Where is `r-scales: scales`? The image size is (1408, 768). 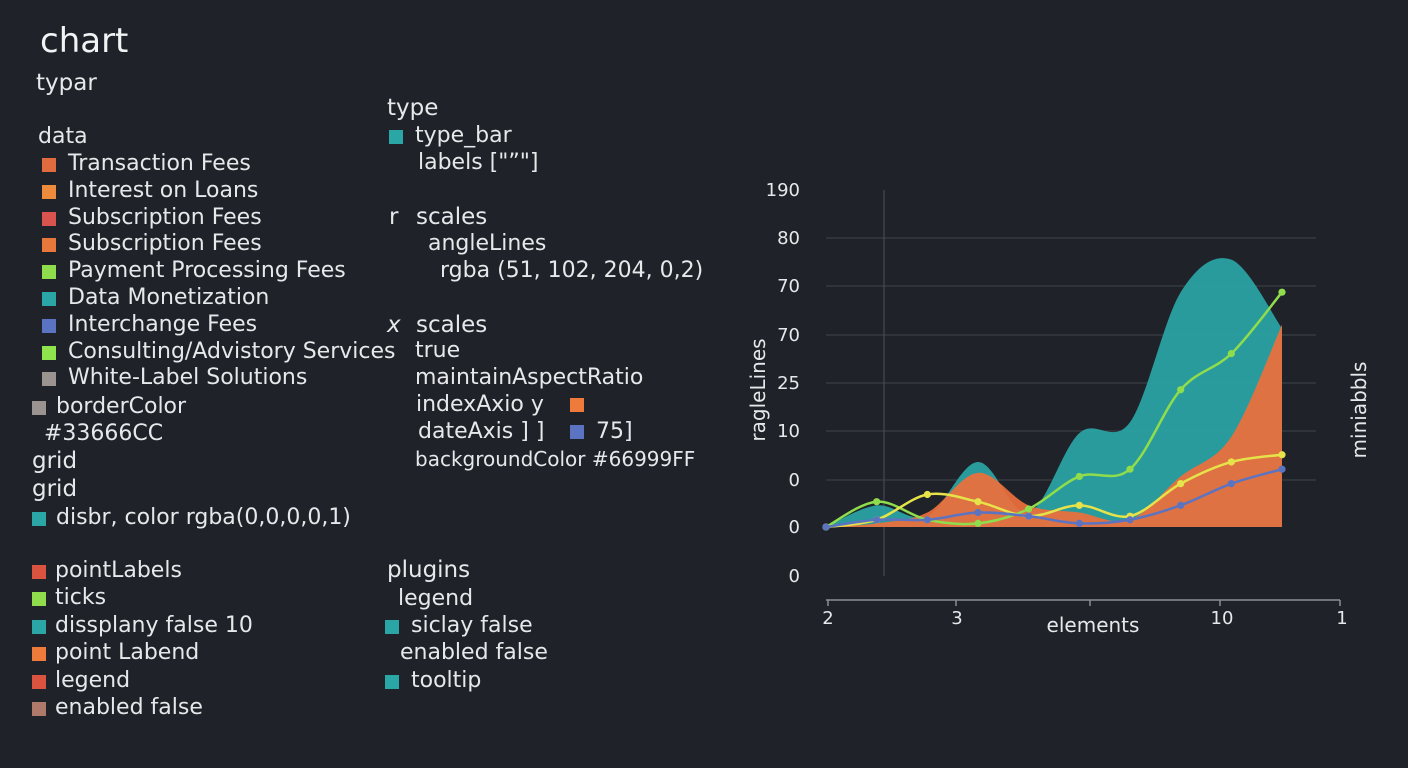
r-scales: scales is located at coordinates (452, 217).